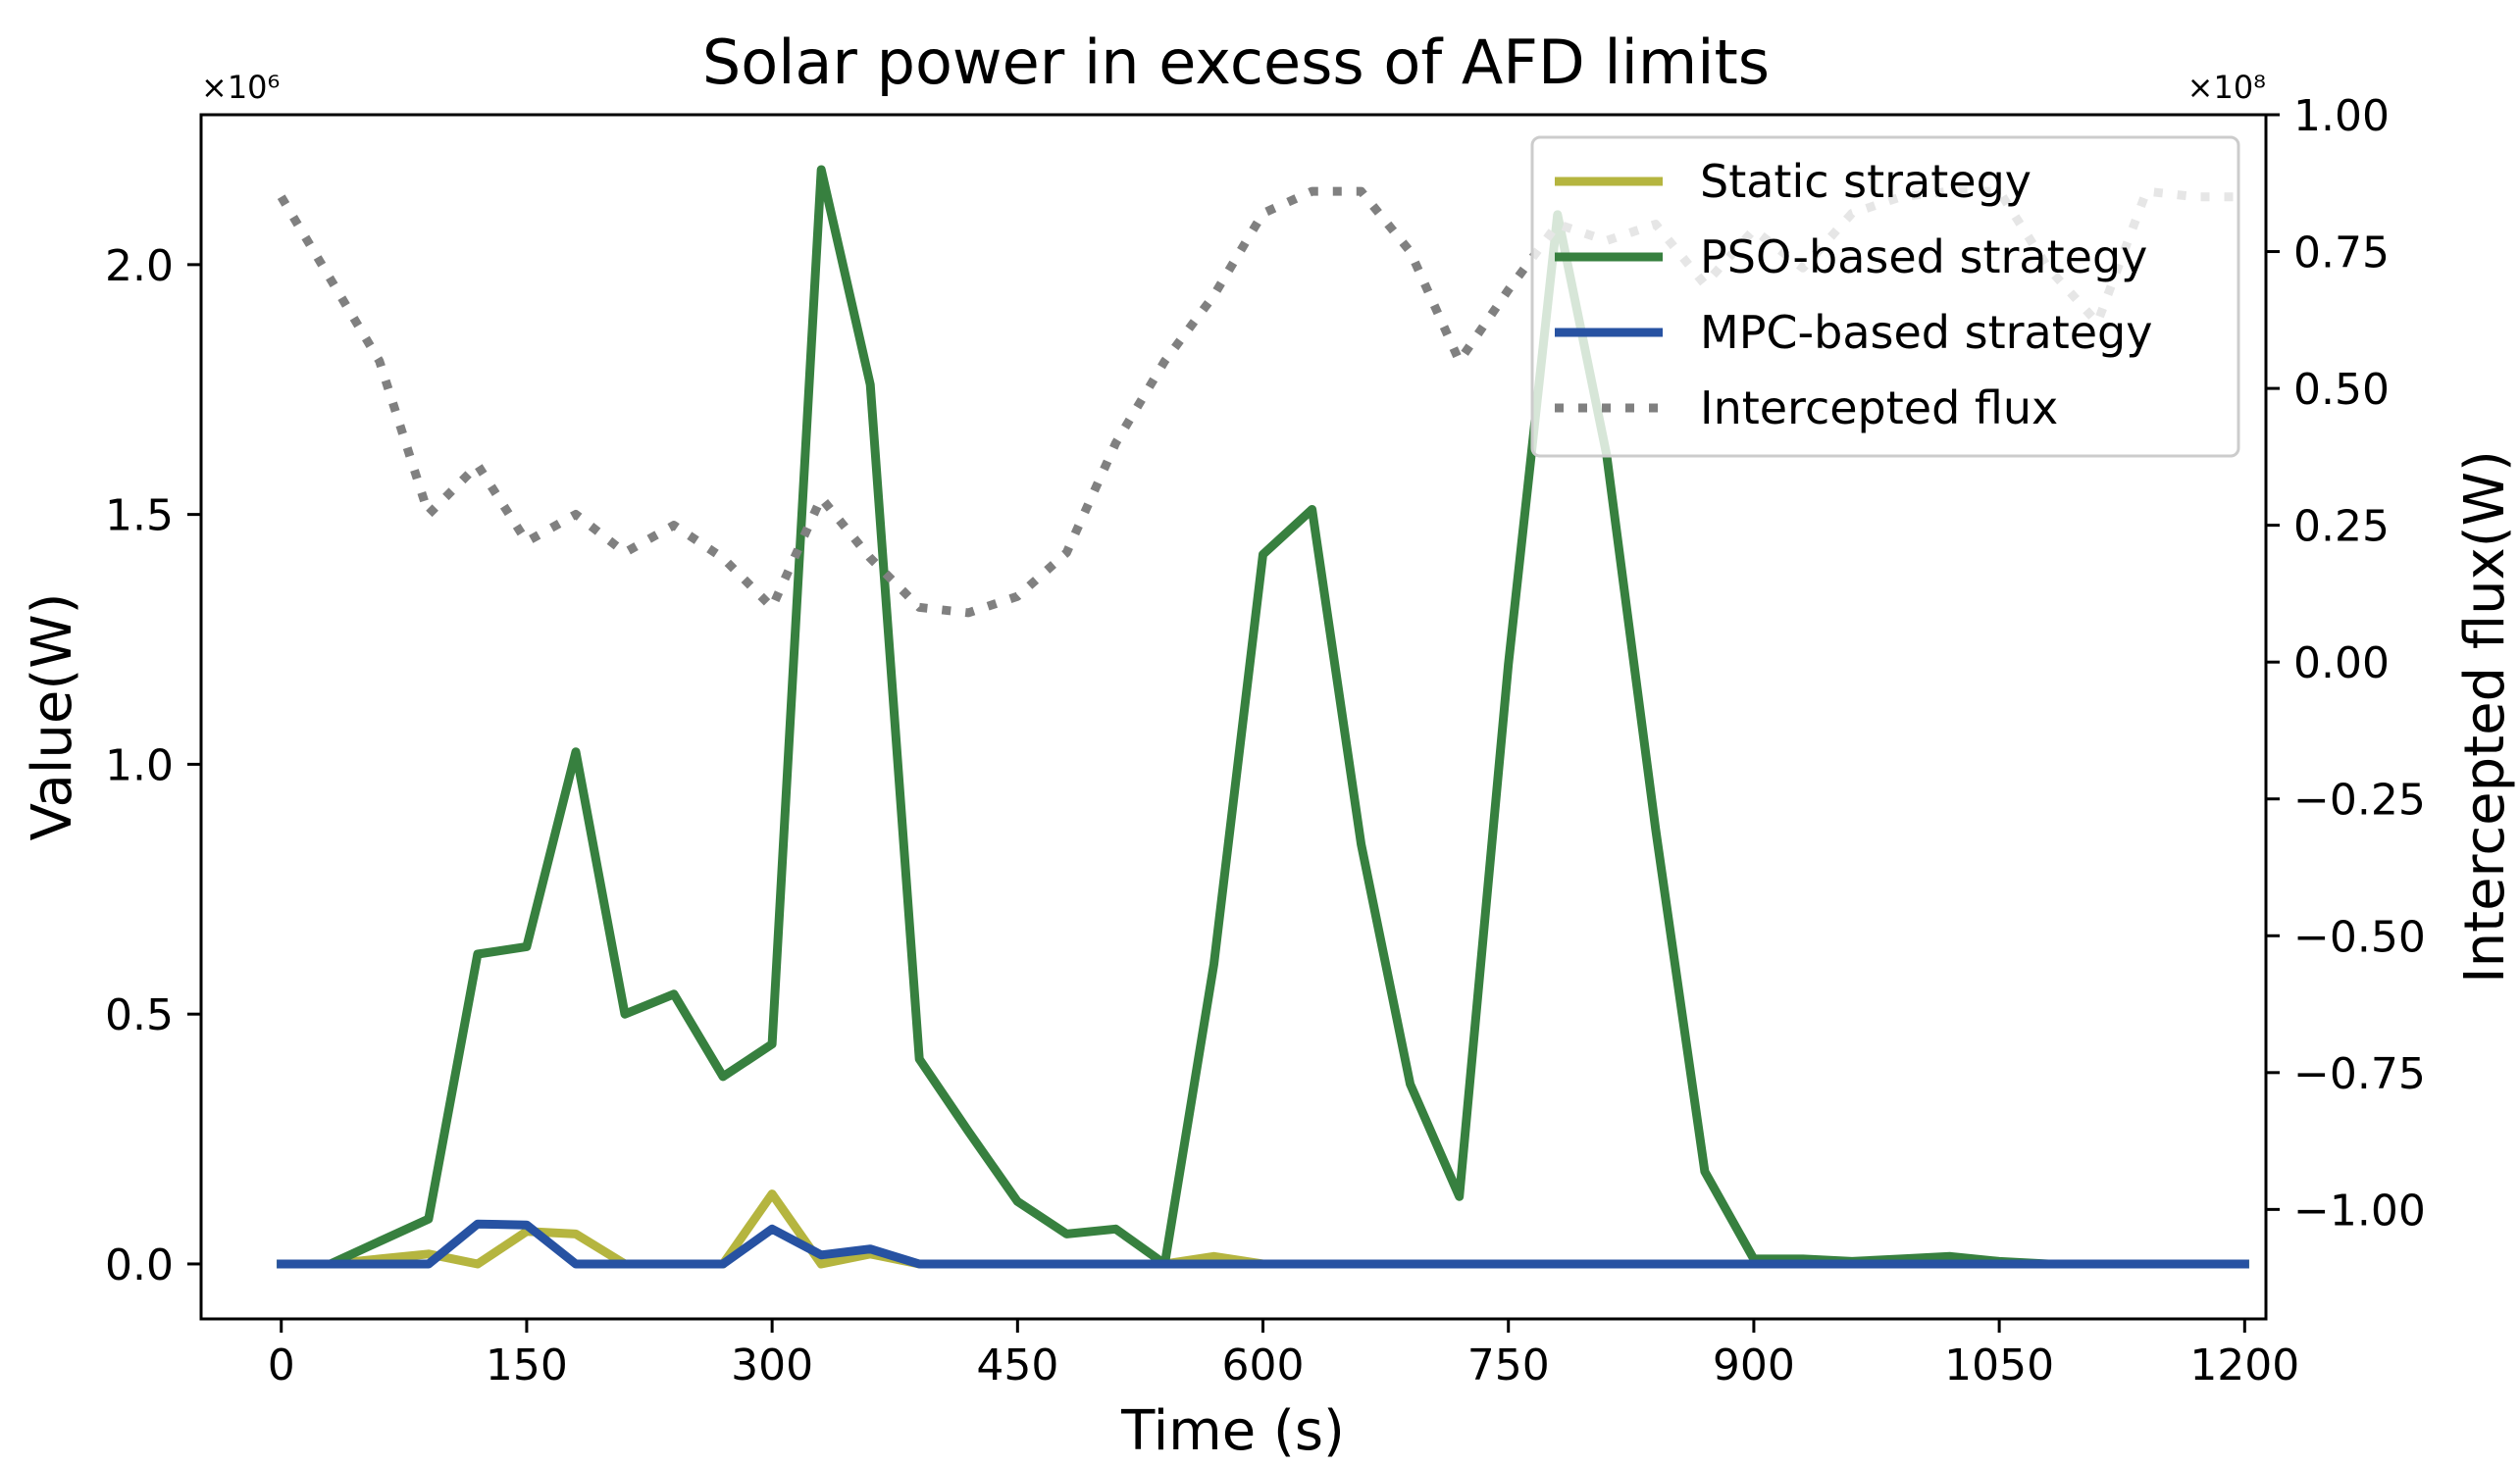 The height and width of the screenshot is (1466, 2520). What do you see at coordinates (2244, 1365) in the screenshot?
I see `x-tick-label: 1200` at bounding box center [2244, 1365].